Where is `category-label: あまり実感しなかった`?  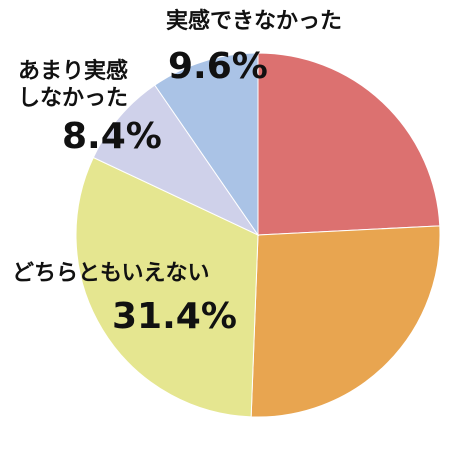
category-label: あまり実感しなかった is located at coordinates (73, 85).